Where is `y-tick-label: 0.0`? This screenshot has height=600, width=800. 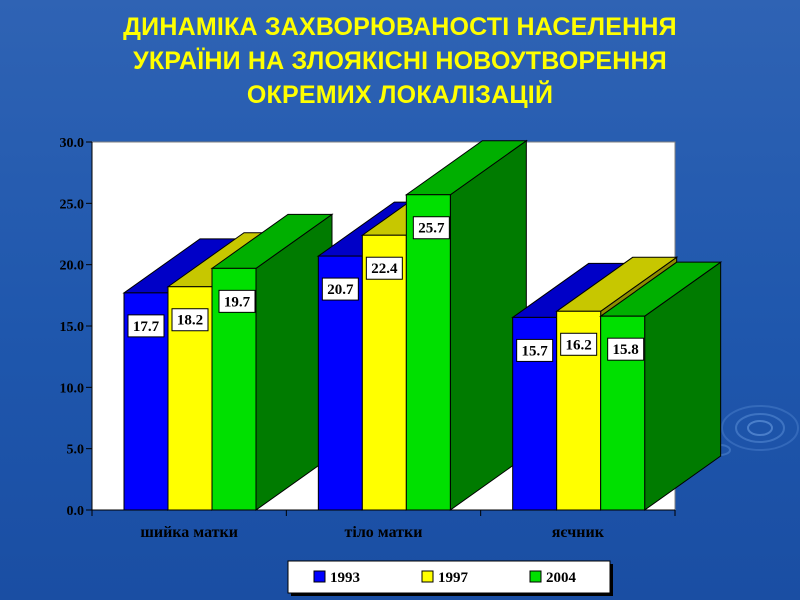
y-tick-label: 0.0 is located at coordinates (76, 511).